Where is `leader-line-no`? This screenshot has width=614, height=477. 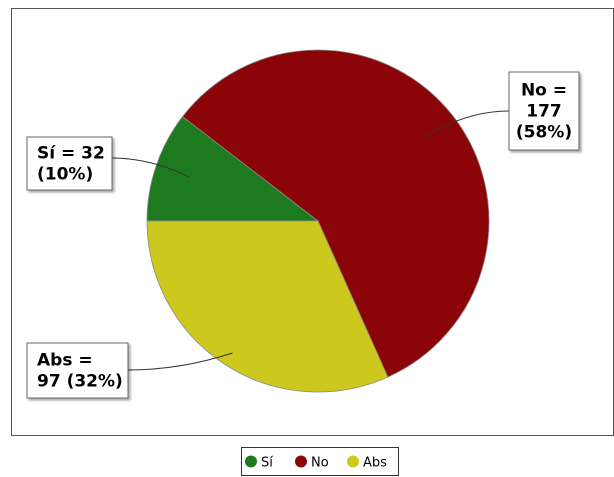 leader-line-no is located at coordinates (467, 123).